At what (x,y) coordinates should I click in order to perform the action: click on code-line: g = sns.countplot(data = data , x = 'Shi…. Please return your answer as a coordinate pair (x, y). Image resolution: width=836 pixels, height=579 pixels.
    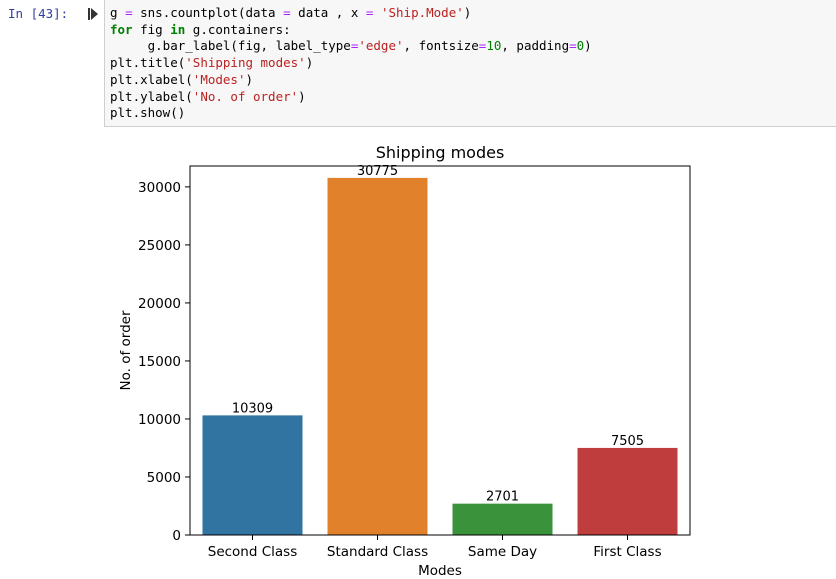
    Looking at the image, I should click on (291, 12).